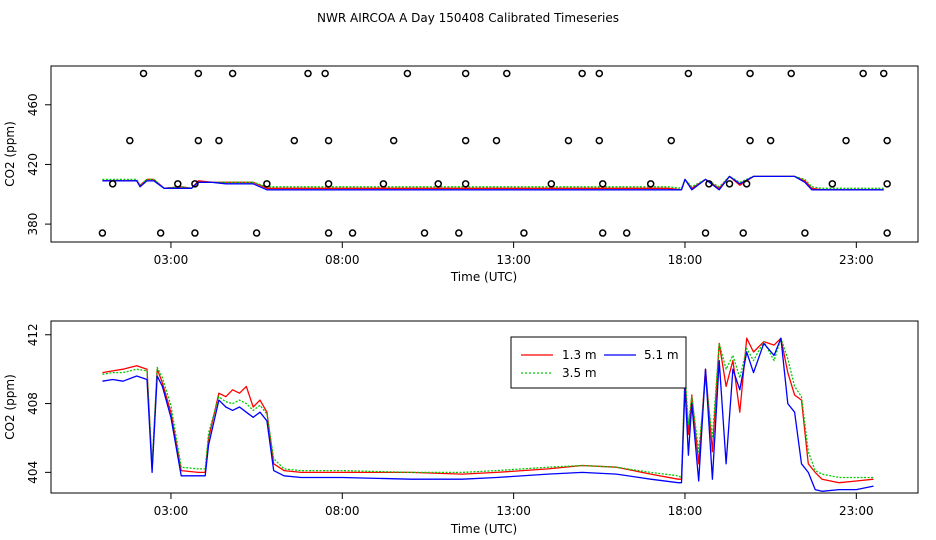  I want to click on panel-2-x-ticks: 03:00 08:00 13:00 18:00 23:00, so click(514, 505).